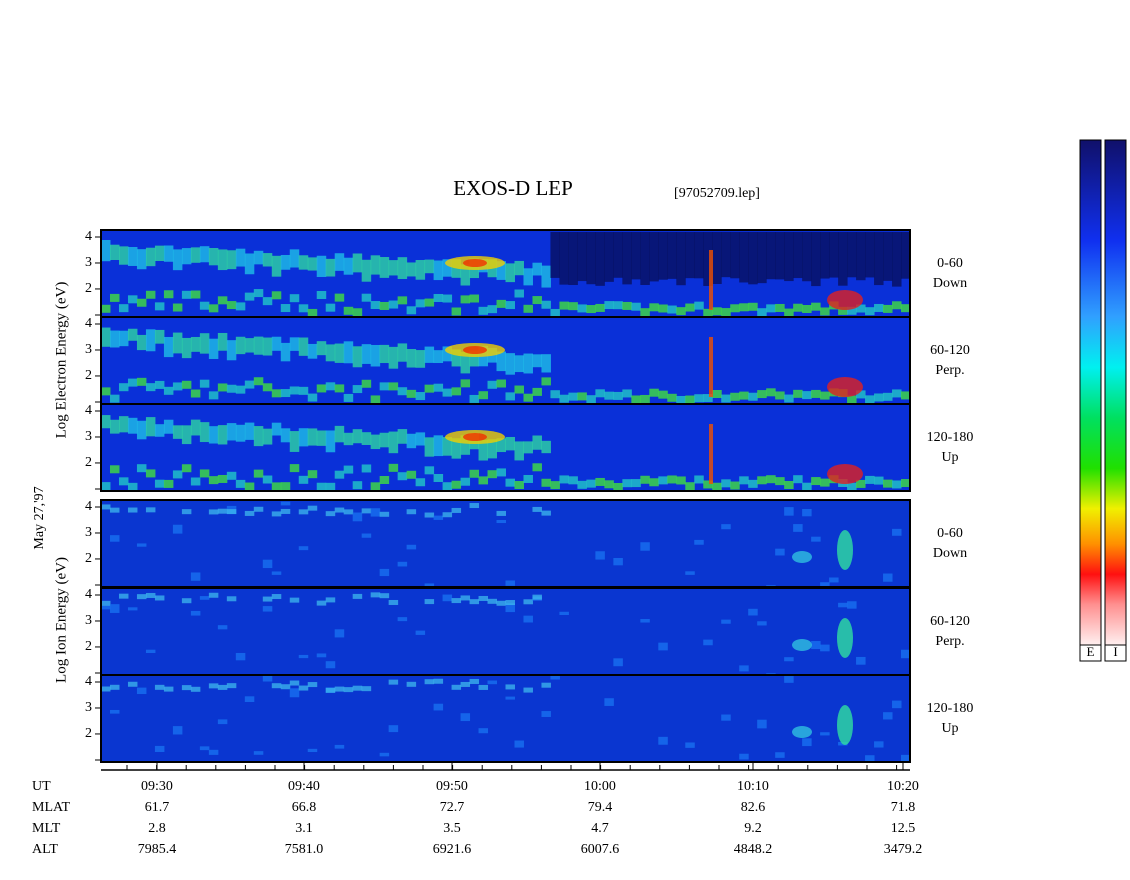 The width and height of the screenshot is (1130, 880). What do you see at coordinates (304, 849) in the screenshot?
I see `row-value: 7581.0` at bounding box center [304, 849].